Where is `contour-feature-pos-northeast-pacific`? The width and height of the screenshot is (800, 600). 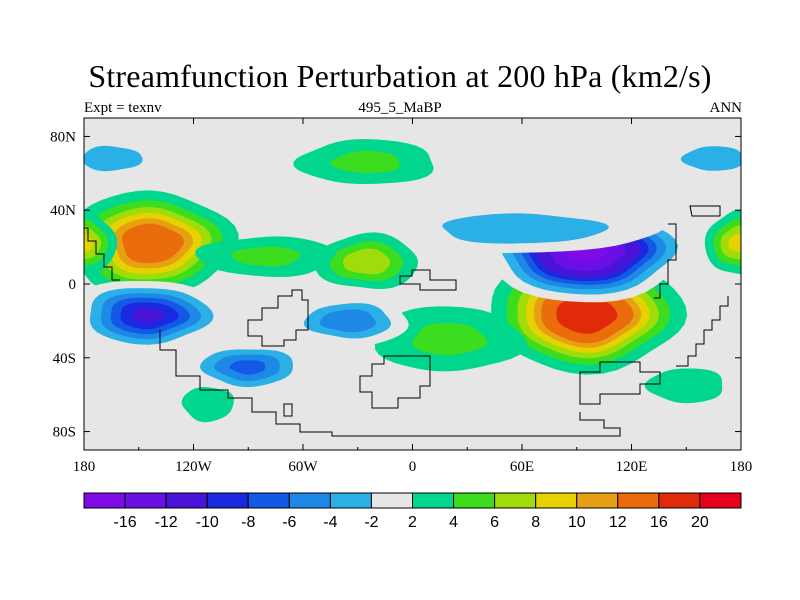 contour-feature-pos-northeast-pacific is located at coordinates (161, 243).